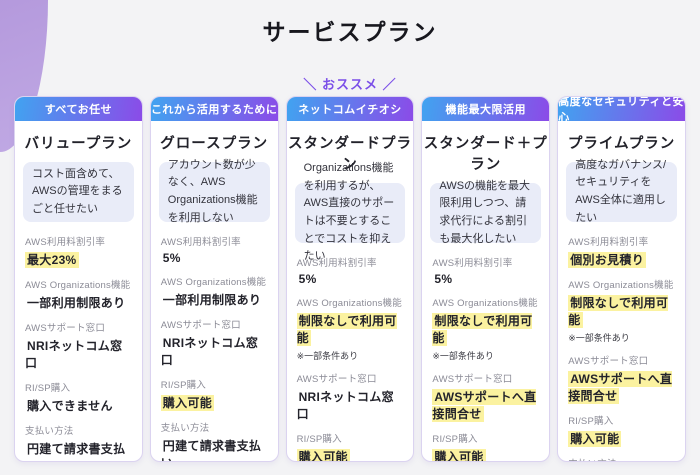  Describe the element at coordinates (78, 397) in the screenshot. I see `feature-row: RI/SP購入 購入できません` at that location.